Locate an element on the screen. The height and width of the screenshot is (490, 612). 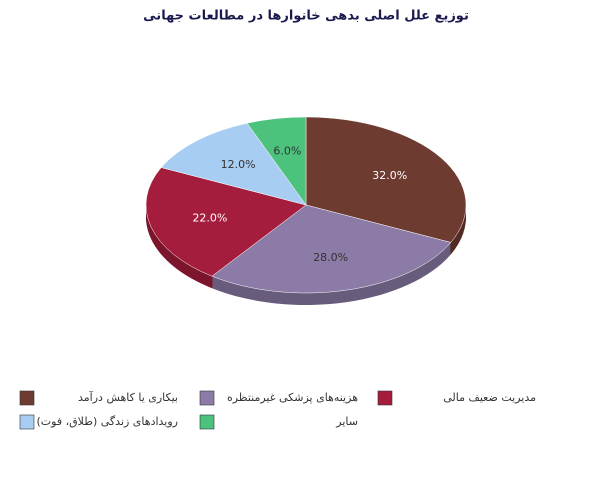
legend-label: هزینه‌های پزشکی غیرمنتظره is located at coordinates (292, 397).